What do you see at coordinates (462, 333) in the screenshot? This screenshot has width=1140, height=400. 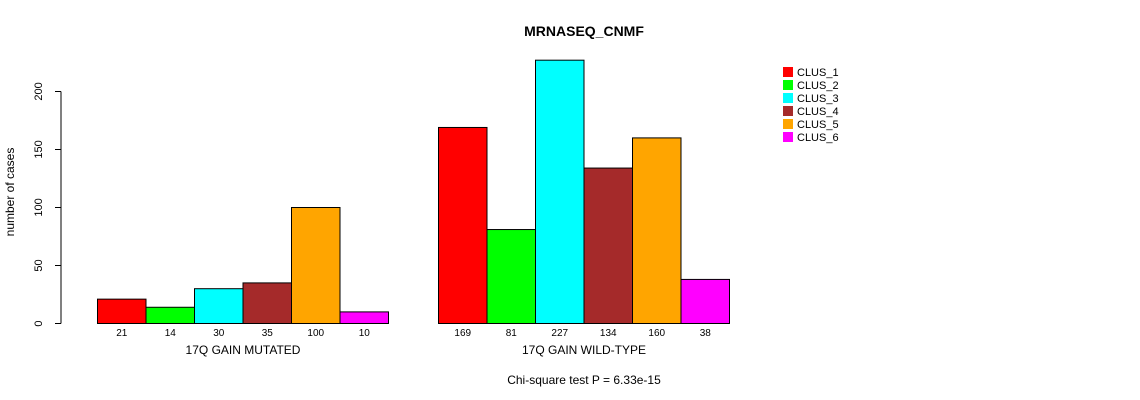 I see `bar-count-label: 169` at bounding box center [462, 333].